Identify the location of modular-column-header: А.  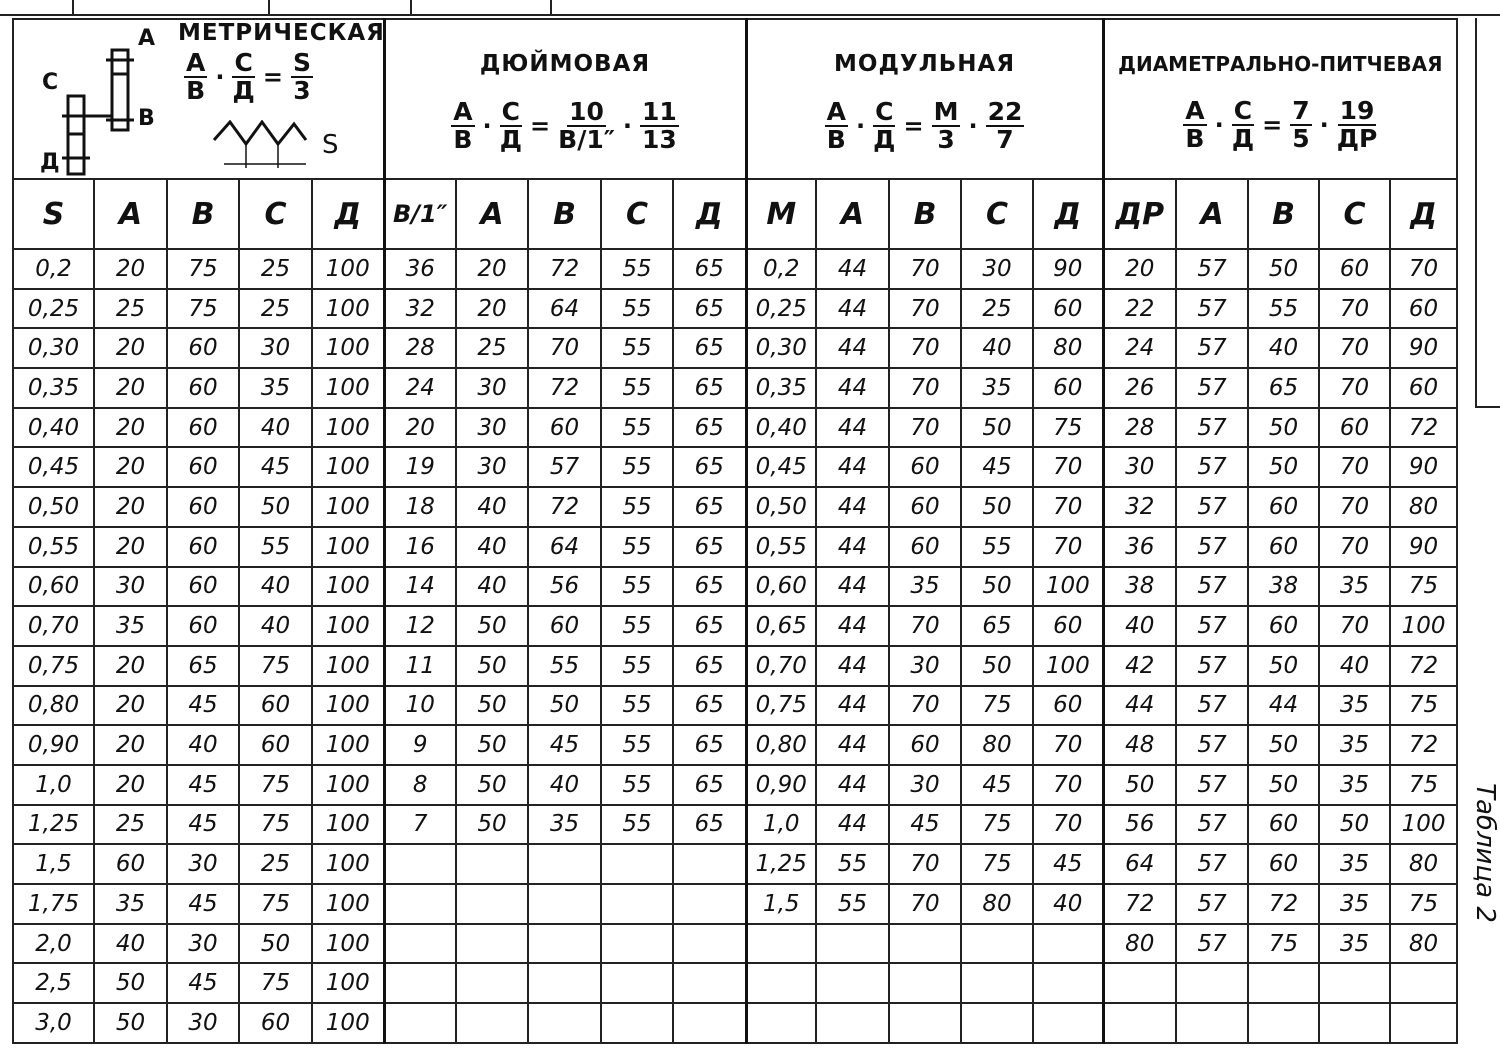
(853, 214).